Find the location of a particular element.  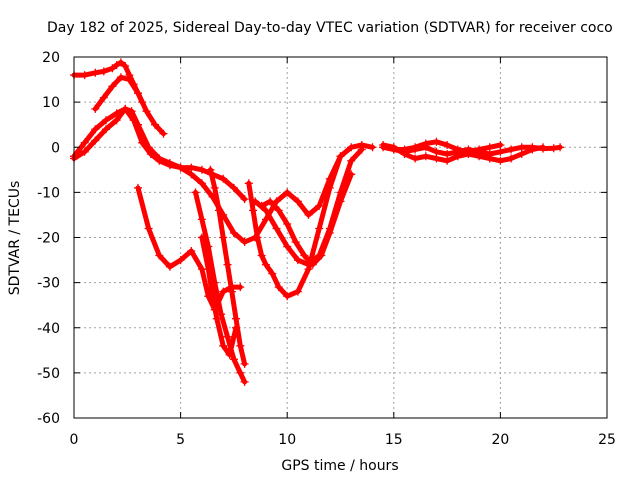

y-tick-label: 0 is located at coordinates (55, 148).